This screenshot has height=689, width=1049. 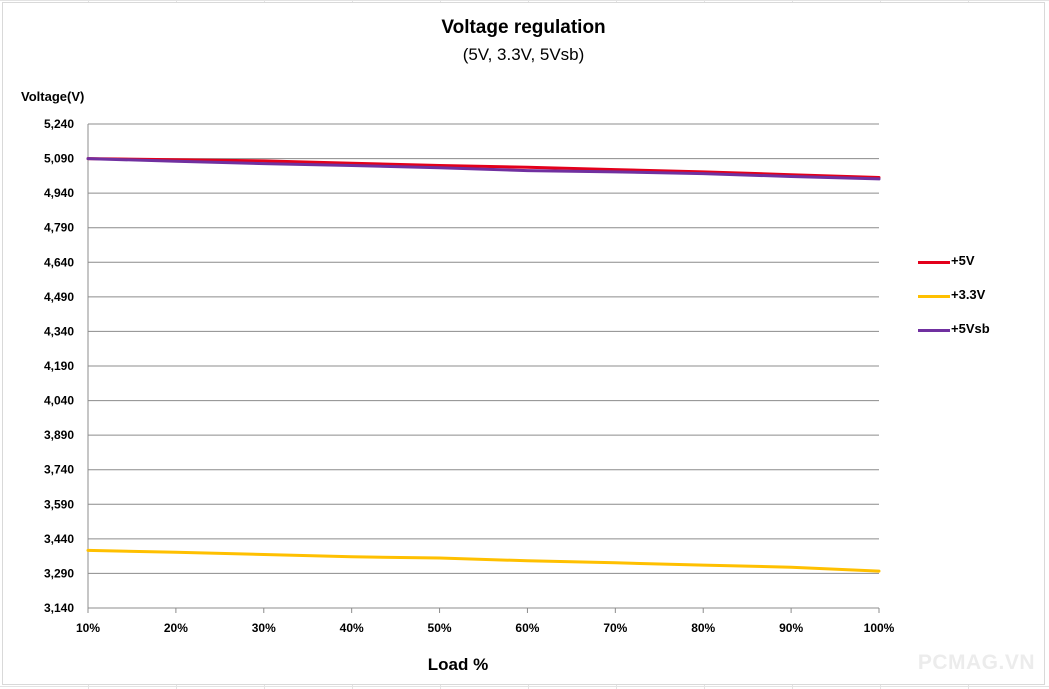 I want to click on legend-label: +3.3V, so click(x=968, y=294).